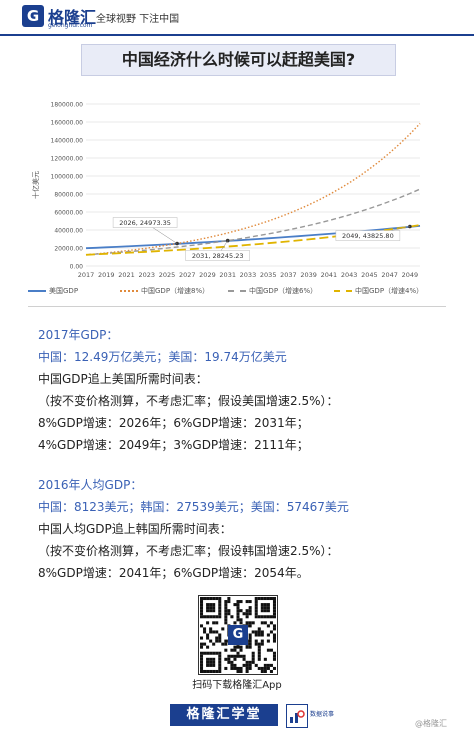 This screenshot has width=474, height=732. Describe the element at coordinates (67, 105) in the screenshot. I see `y-tick-label: 180000.00` at that location.